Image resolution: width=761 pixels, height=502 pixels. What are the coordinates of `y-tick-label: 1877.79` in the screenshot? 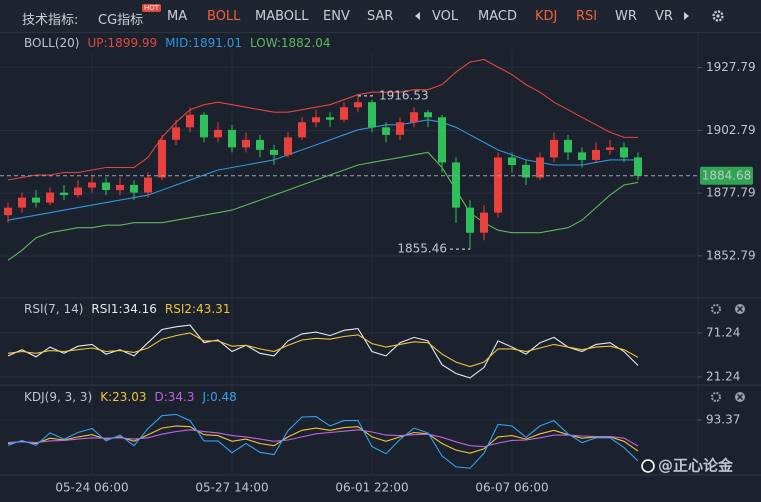 It's located at (731, 193).